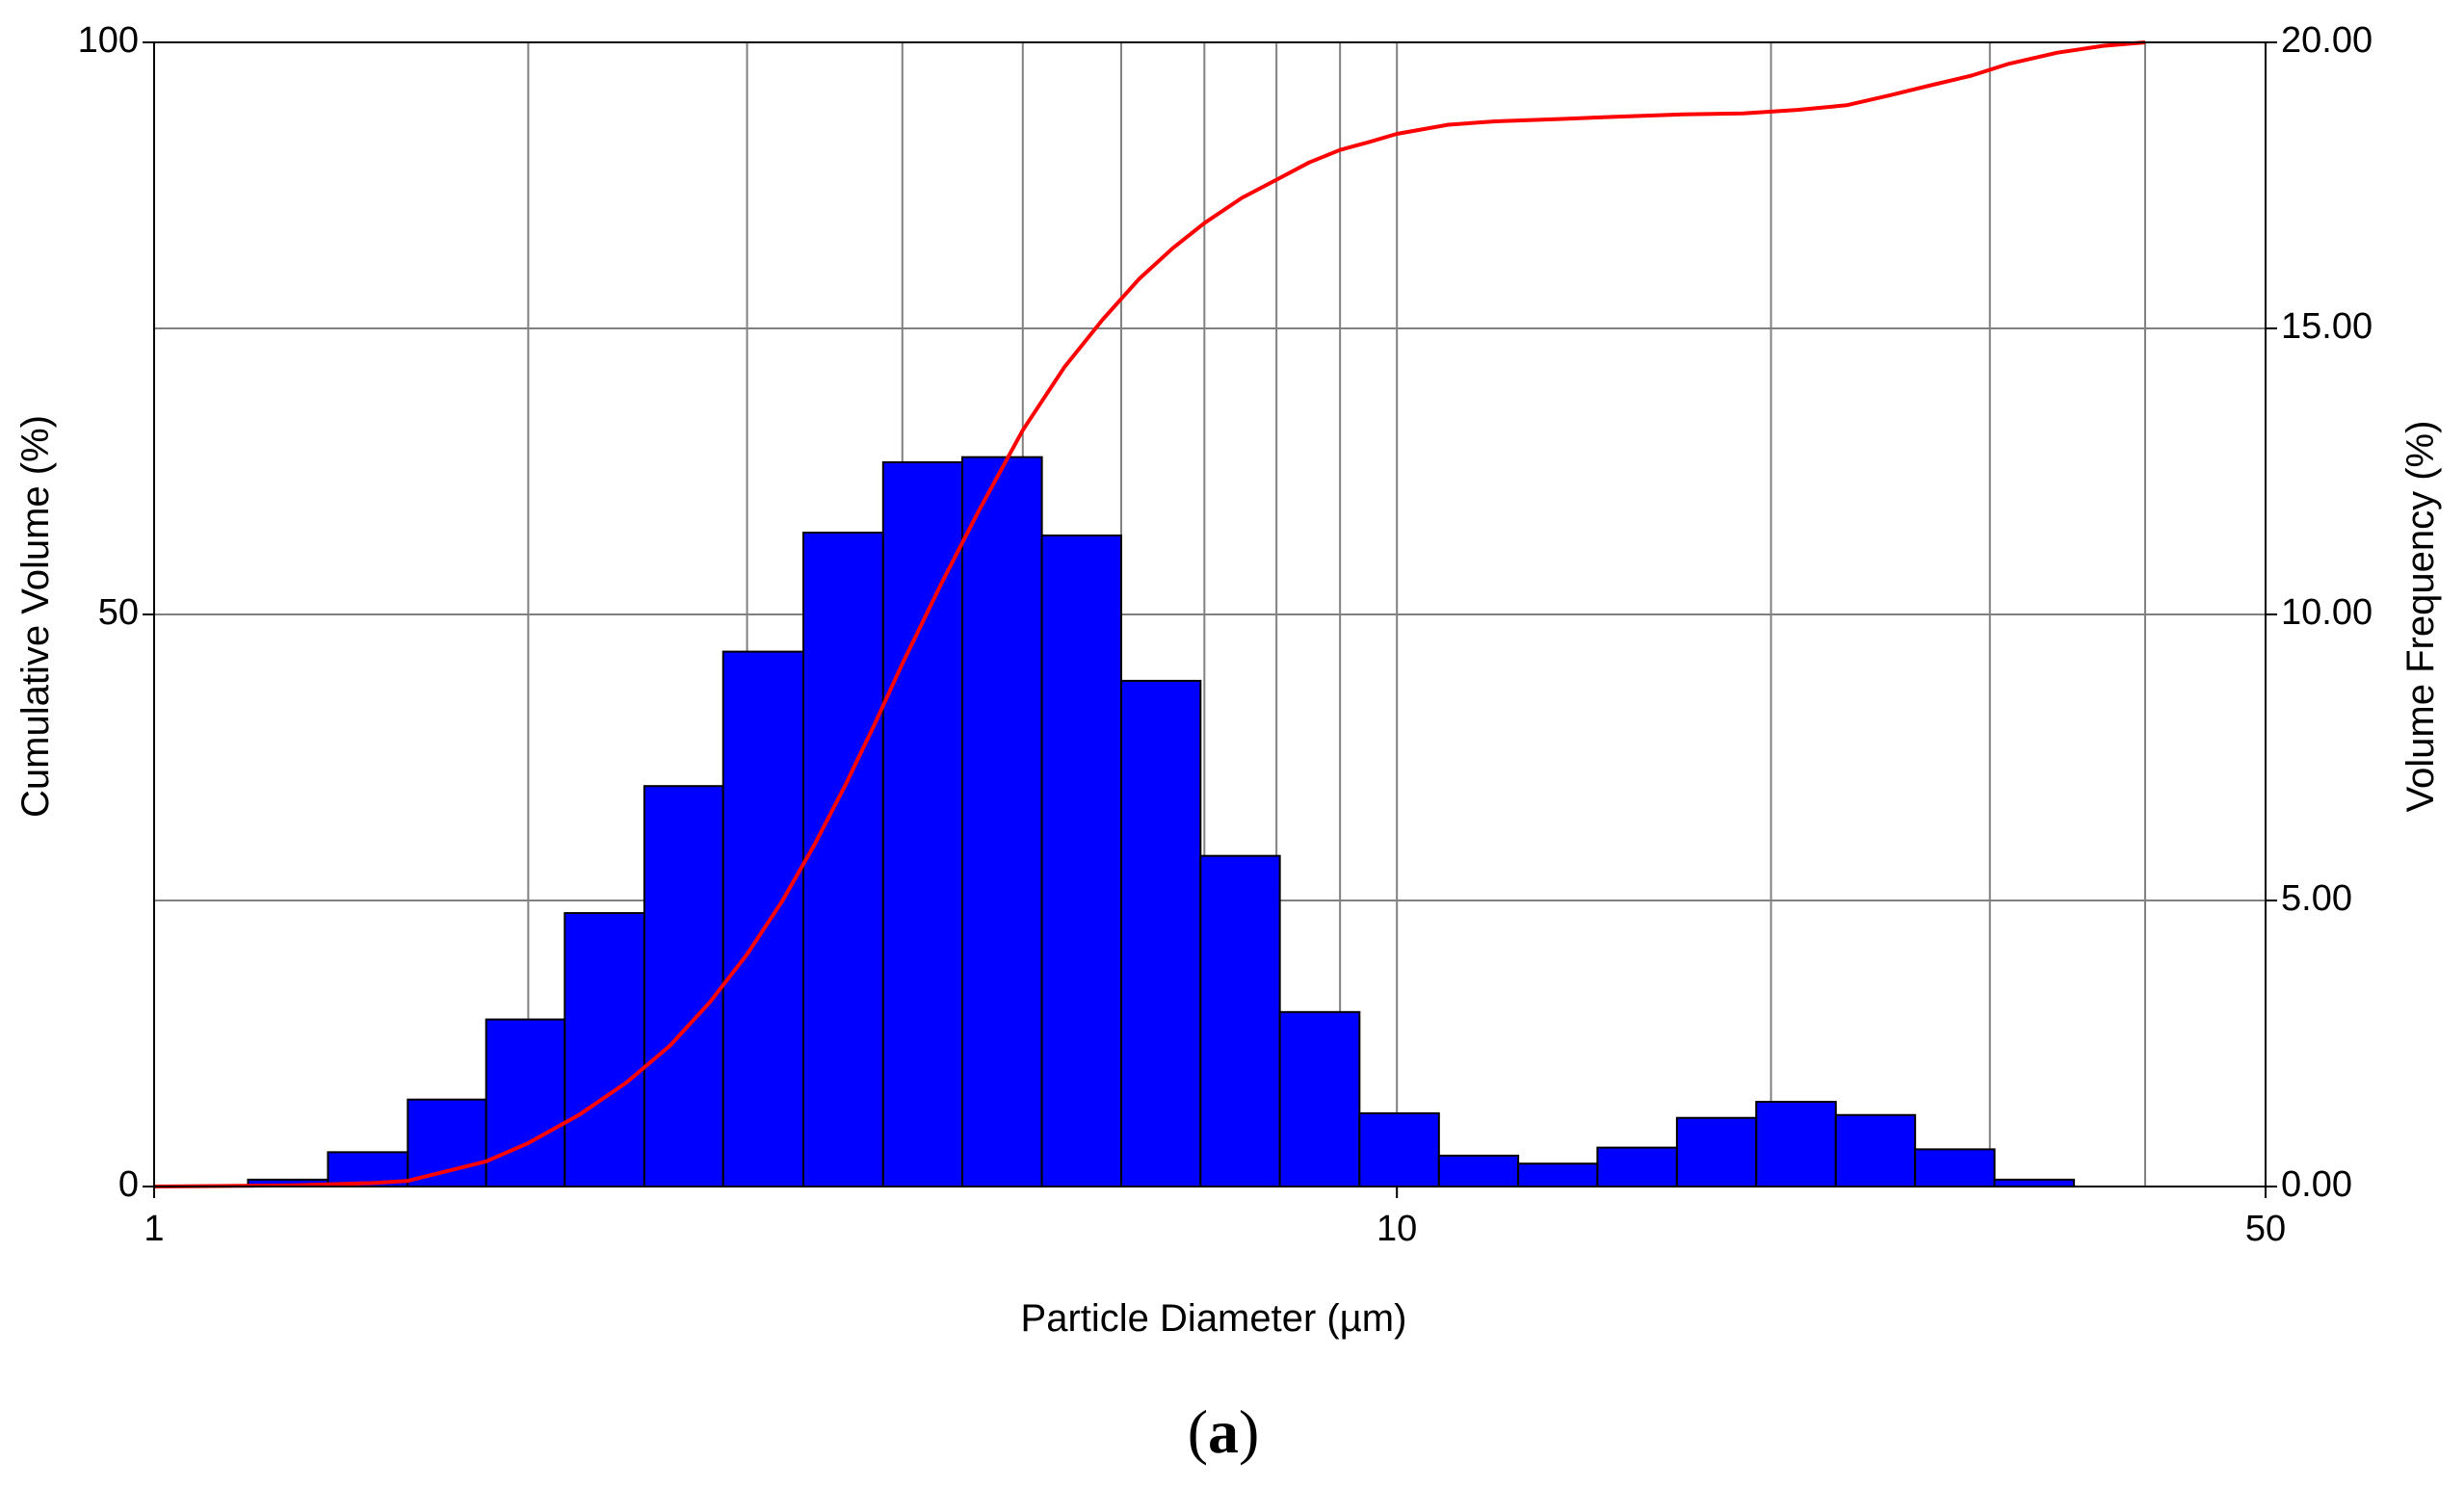  What do you see at coordinates (154, 1229) in the screenshot?
I see `x-tick-label: 1` at bounding box center [154, 1229].